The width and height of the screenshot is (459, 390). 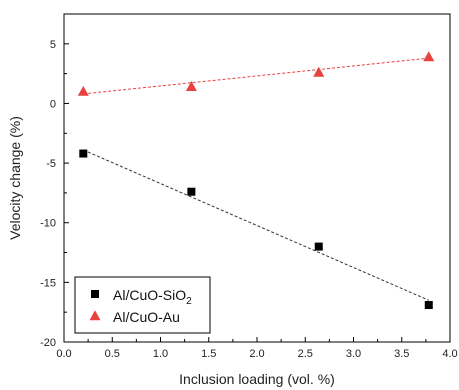 What do you see at coordinates (160, 354) in the screenshot?
I see `x-tick-label: 1.0` at bounding box center [160, 354].